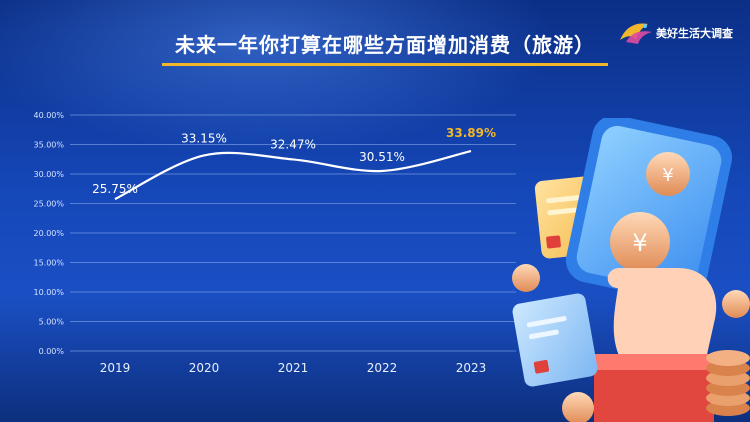  I want to click on y-tick-label: 25.00%, so click(48, 204).